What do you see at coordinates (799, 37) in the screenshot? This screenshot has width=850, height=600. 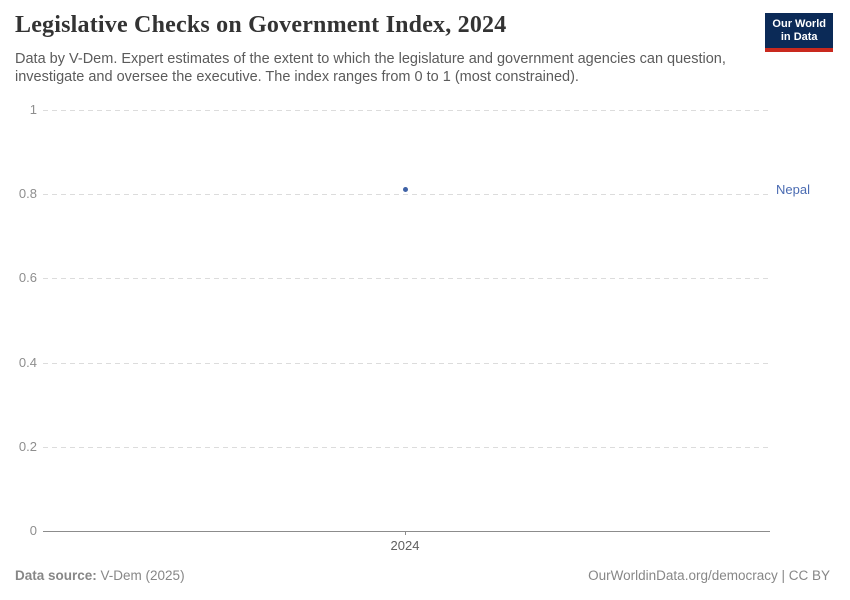 I see `owid-logo-line2: in Data` at bounding box center [799, 37].